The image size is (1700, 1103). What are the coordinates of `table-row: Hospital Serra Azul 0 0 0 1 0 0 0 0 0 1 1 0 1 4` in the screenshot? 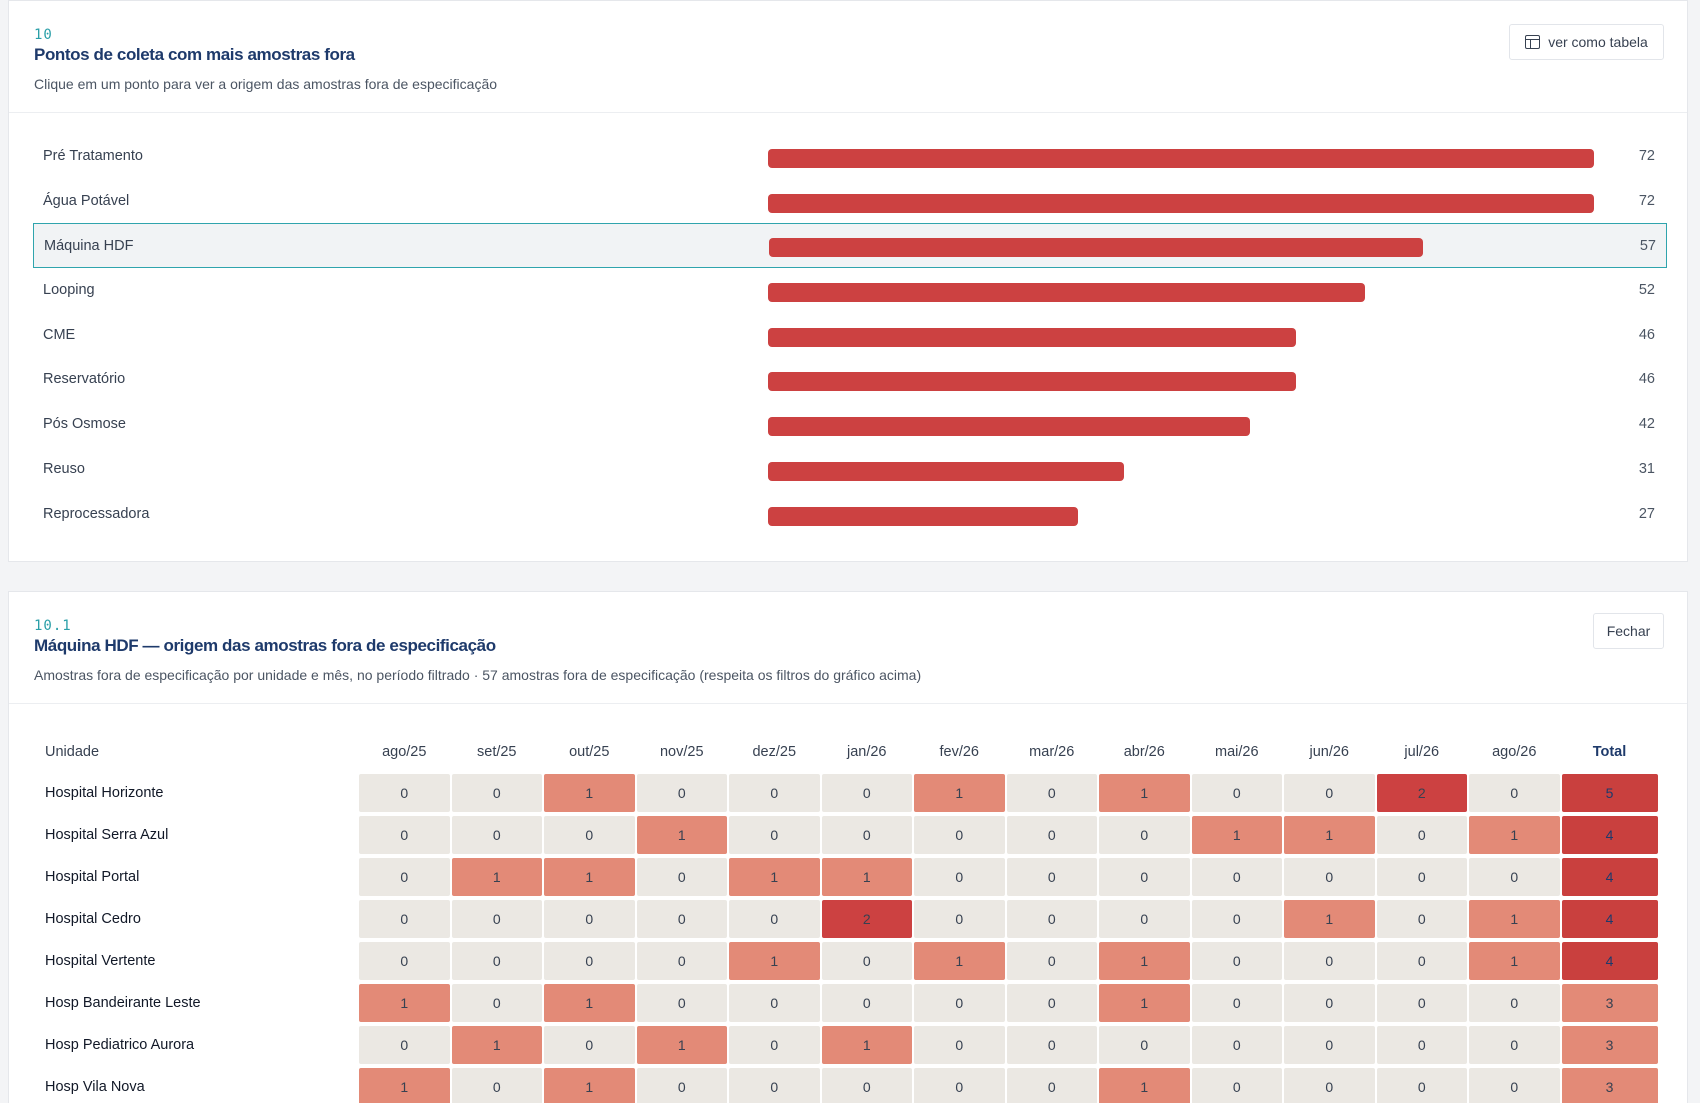 It's located at (847, 835).